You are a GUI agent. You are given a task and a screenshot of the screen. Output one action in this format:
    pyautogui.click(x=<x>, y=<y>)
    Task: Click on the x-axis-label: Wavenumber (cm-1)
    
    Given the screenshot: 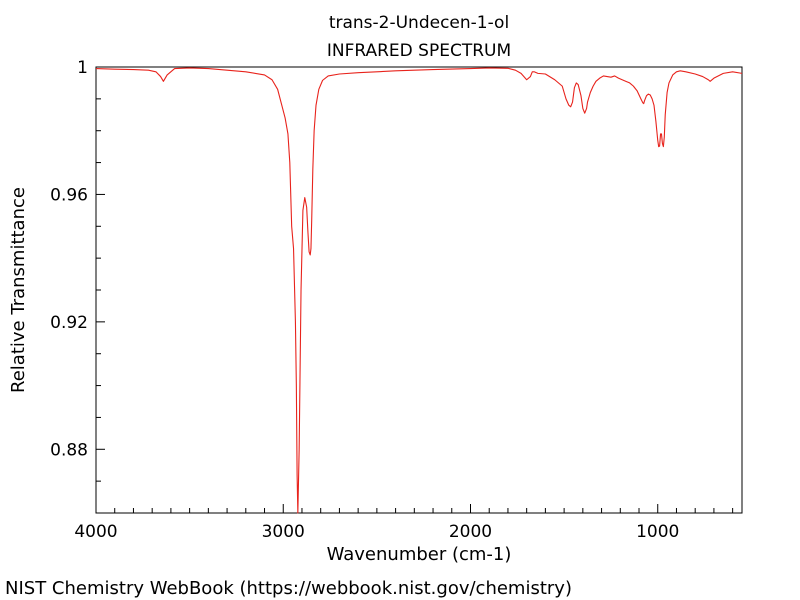 What is the action you would take?
    pyautogui.click(x=419, y=554)
    